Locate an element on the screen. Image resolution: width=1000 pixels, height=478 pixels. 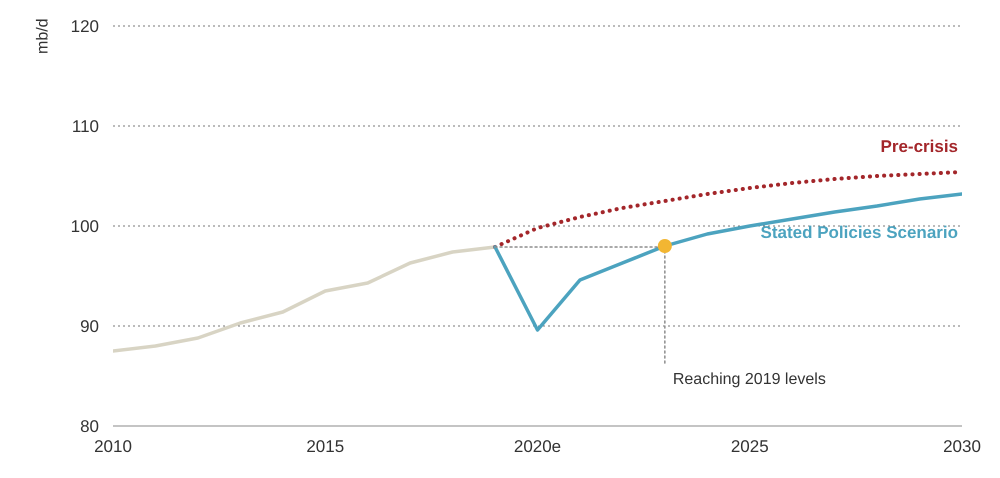
y-tick-label: 120 is located at coordinates (84, 26).